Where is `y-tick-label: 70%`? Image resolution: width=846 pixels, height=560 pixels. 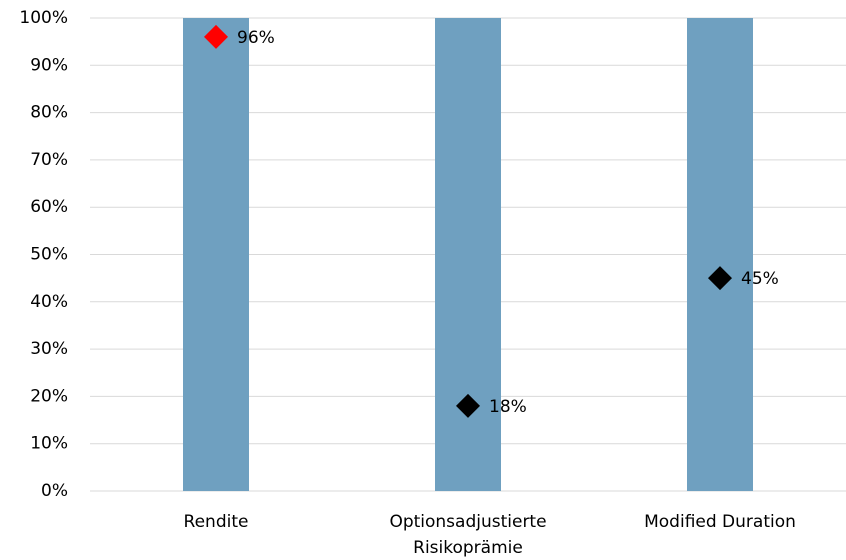 y-tick-label: 70% is located at coordinates (49, 160).